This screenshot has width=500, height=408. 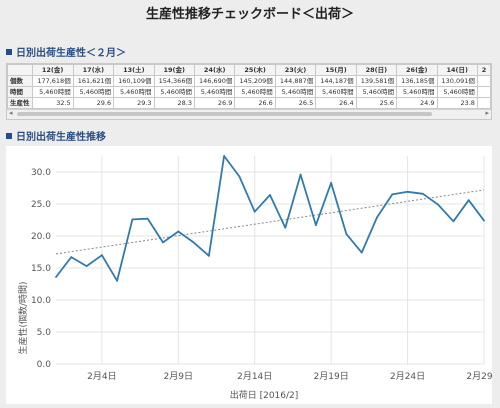 What do you see at coordinates (483, 70) in the screenshot?
I see `table-header-cell: 2` at bounding box center [483, 70].